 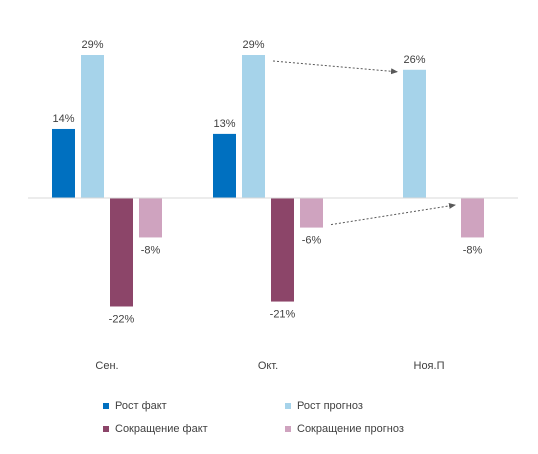 I want to click on data-label-2-1: 29%, so click(x=92, y=45).